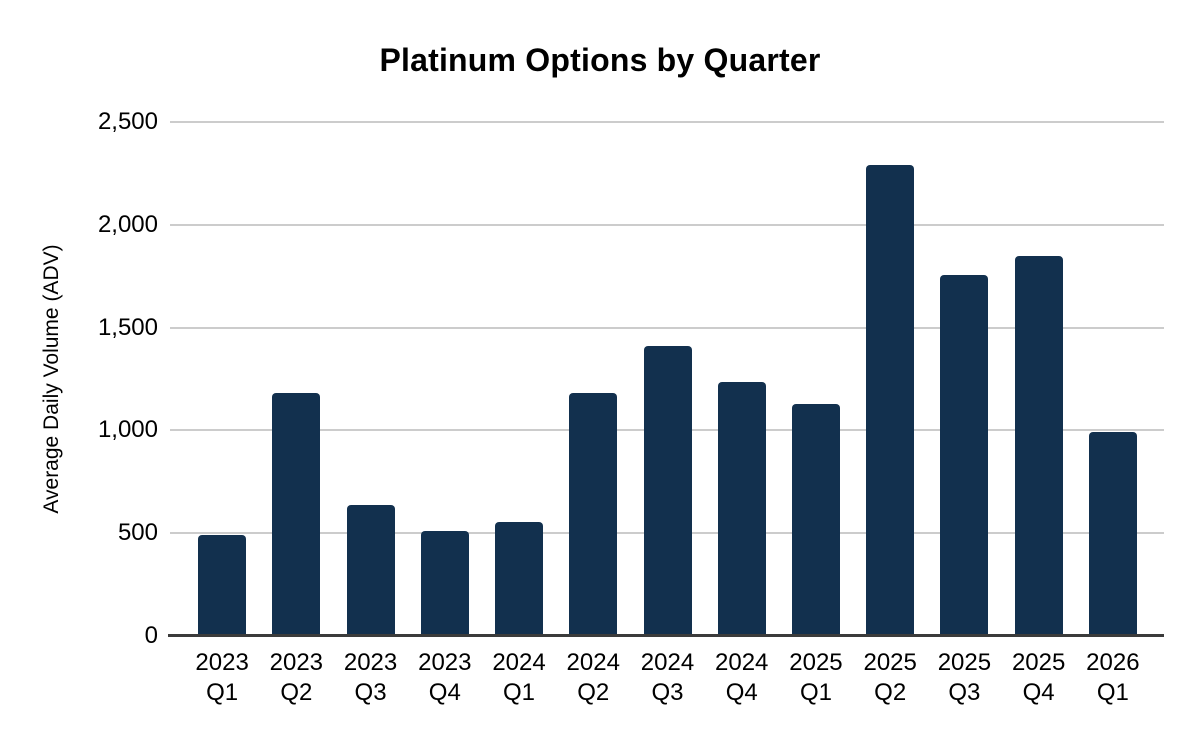  Describe the element at coordinates (127, 121) in the screenshot. I see `y-tick-label: 2,500` at that location.